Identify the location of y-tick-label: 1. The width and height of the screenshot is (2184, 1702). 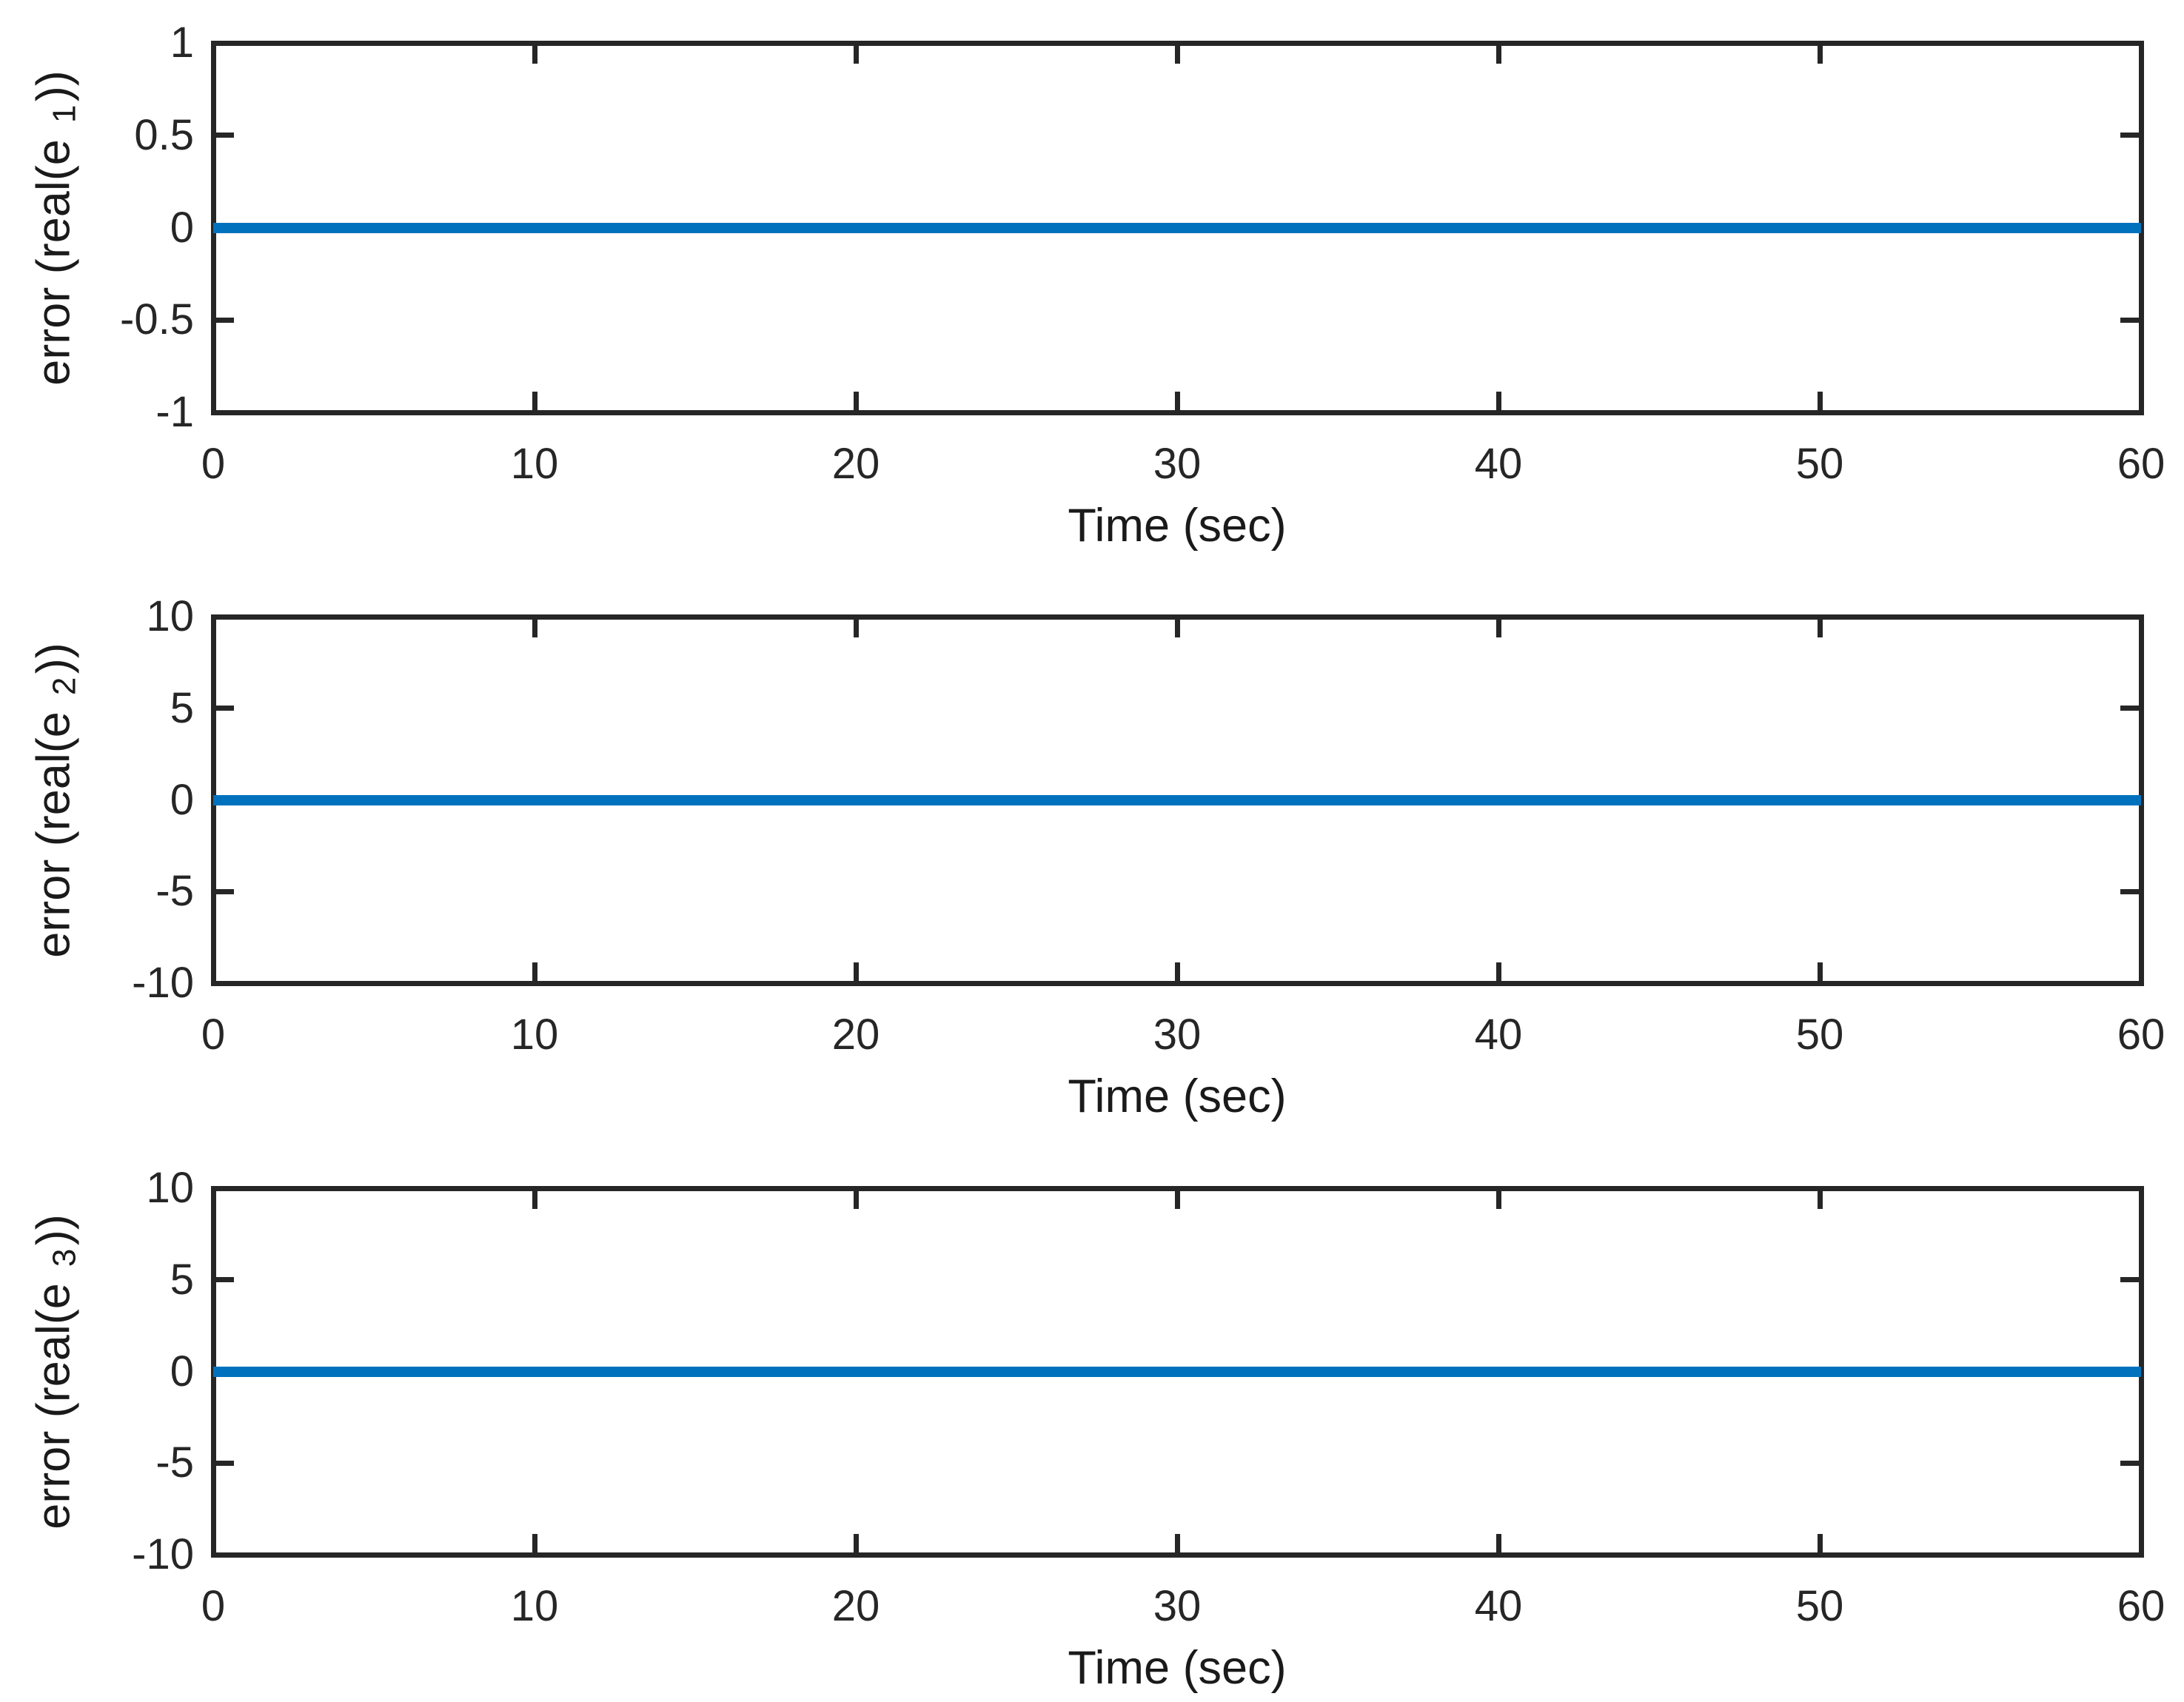
(182, 43).